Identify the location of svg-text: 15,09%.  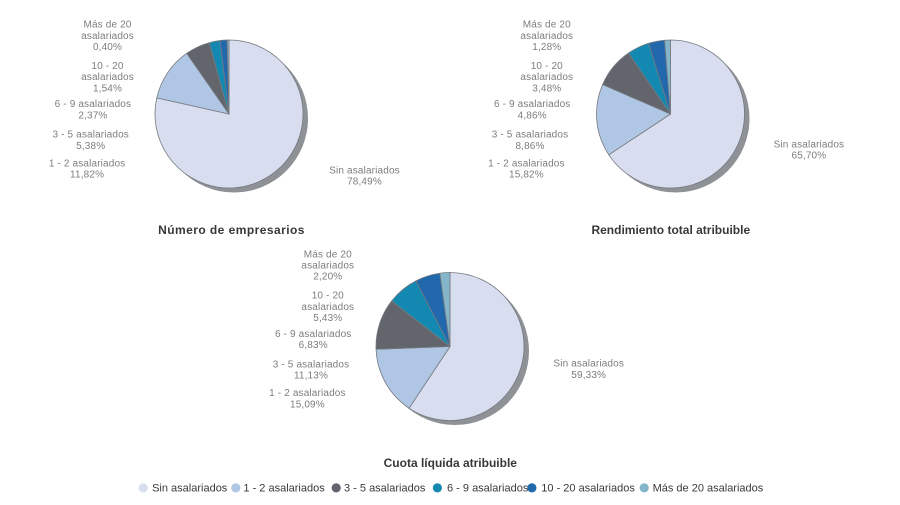
(307, 404).